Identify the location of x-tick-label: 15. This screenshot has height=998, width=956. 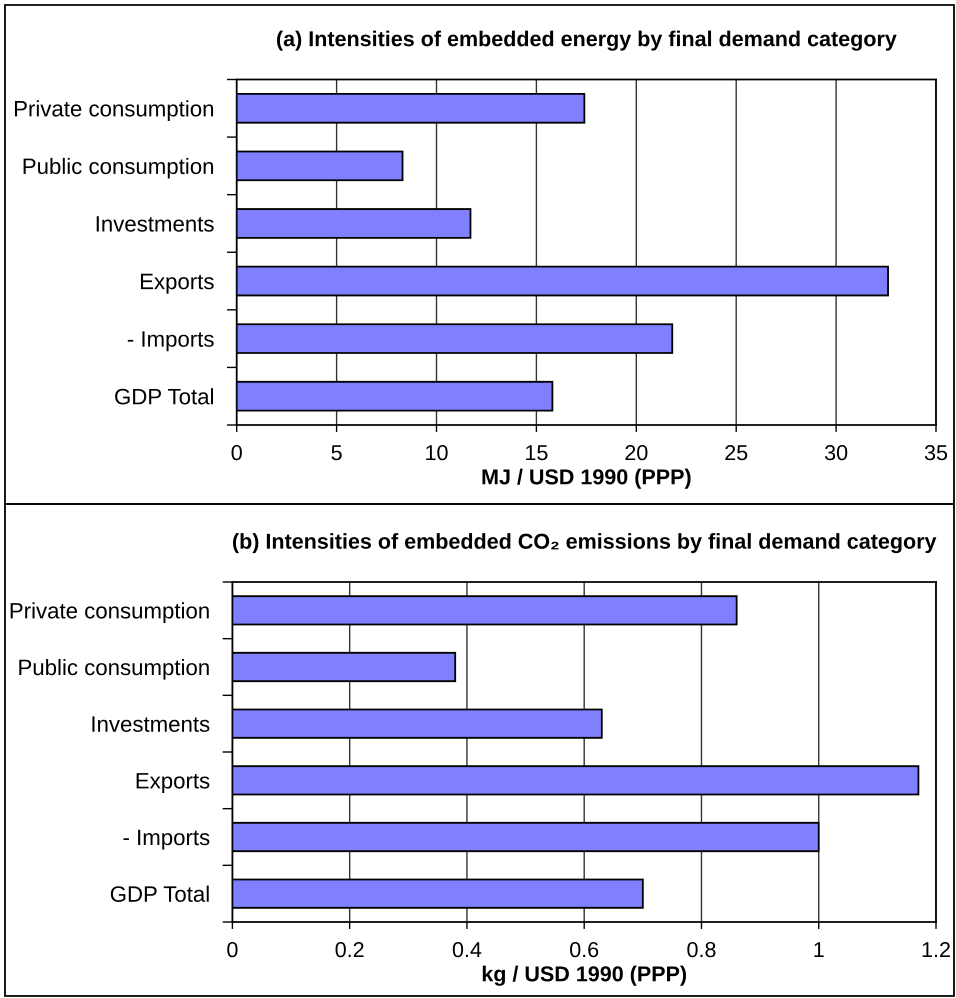
(537, 452).